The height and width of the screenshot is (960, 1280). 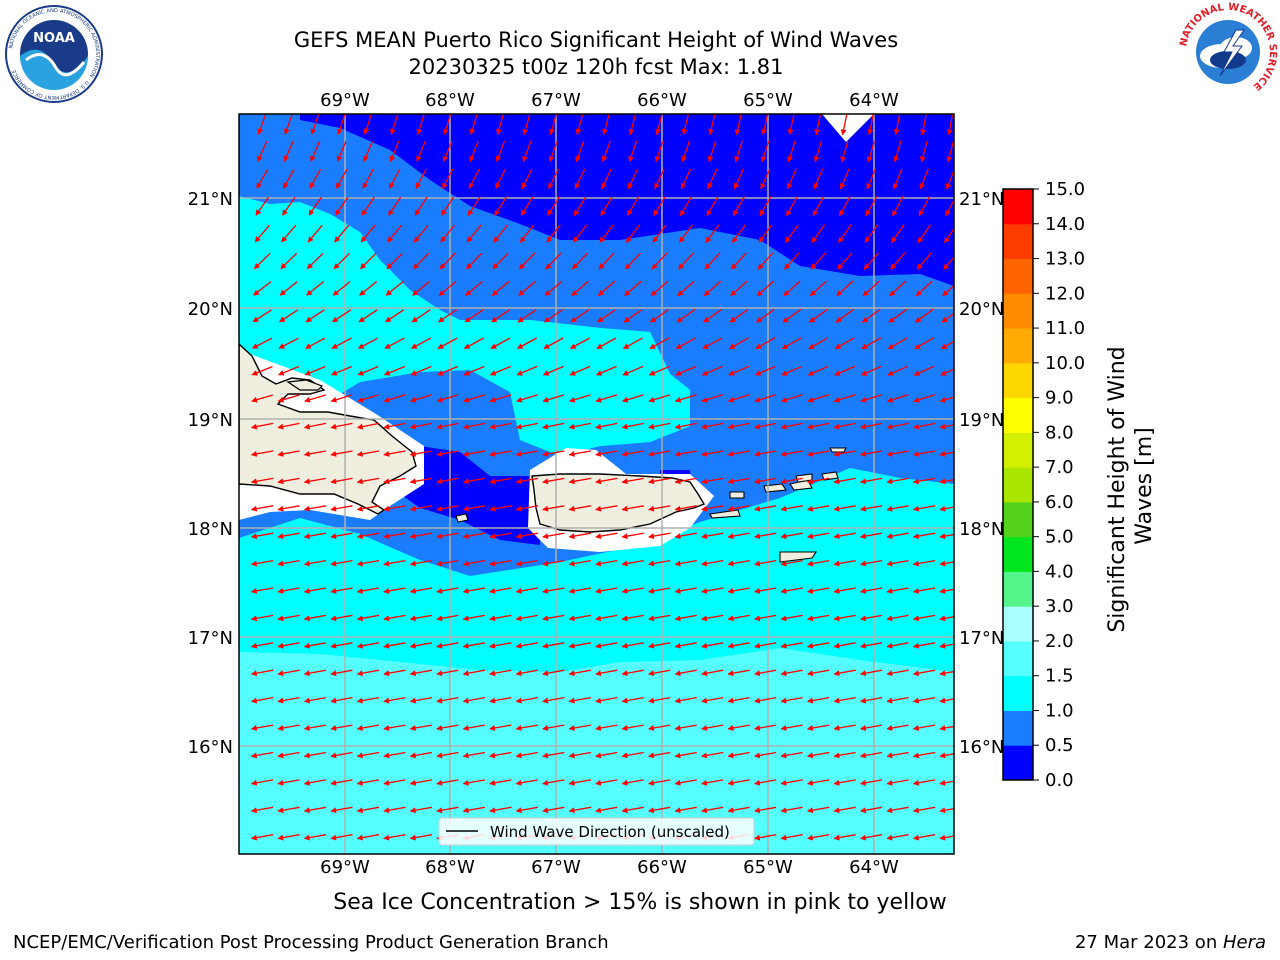 I want to click on colorbar-tick-label: 9.0, so click(x=1059, y=398).